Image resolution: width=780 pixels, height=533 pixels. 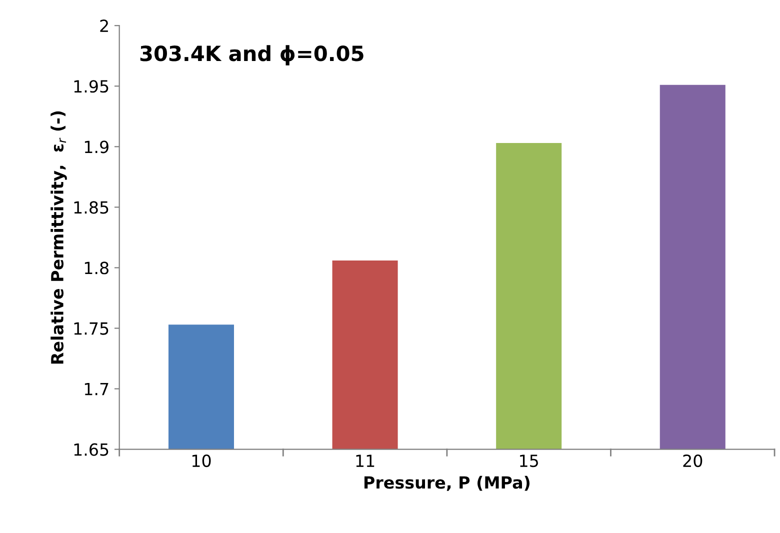 I want to click on y-tick-label: 1.8, so click(x=96, y=268).